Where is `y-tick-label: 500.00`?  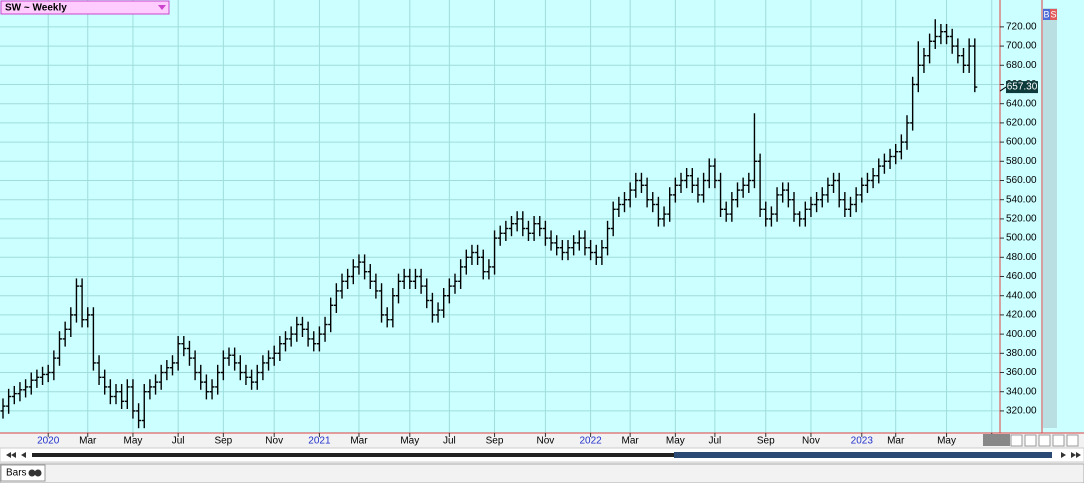
y-tick-label: 500.00 is located at coordinates (1021, 238).